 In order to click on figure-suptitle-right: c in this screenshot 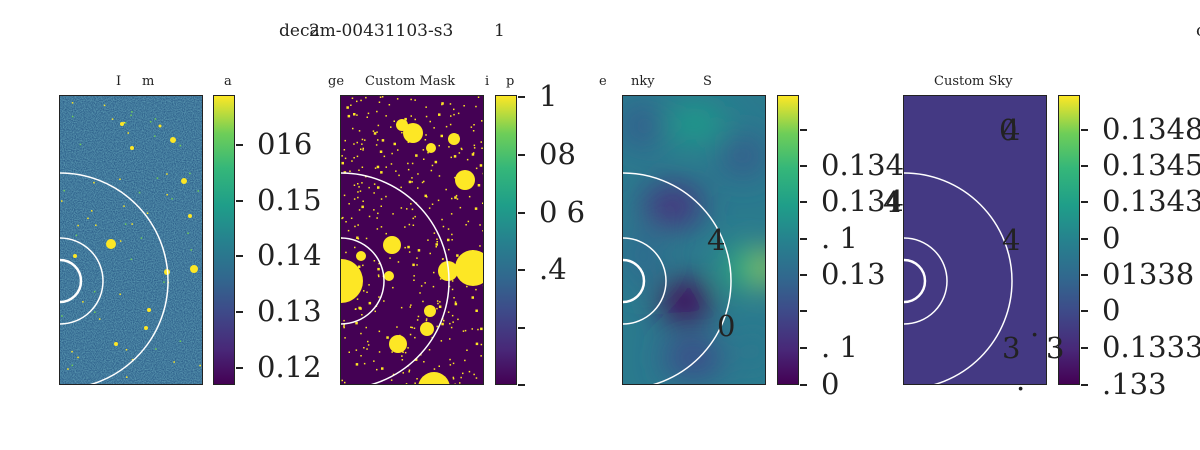, I will do `click(1198, 31)`.